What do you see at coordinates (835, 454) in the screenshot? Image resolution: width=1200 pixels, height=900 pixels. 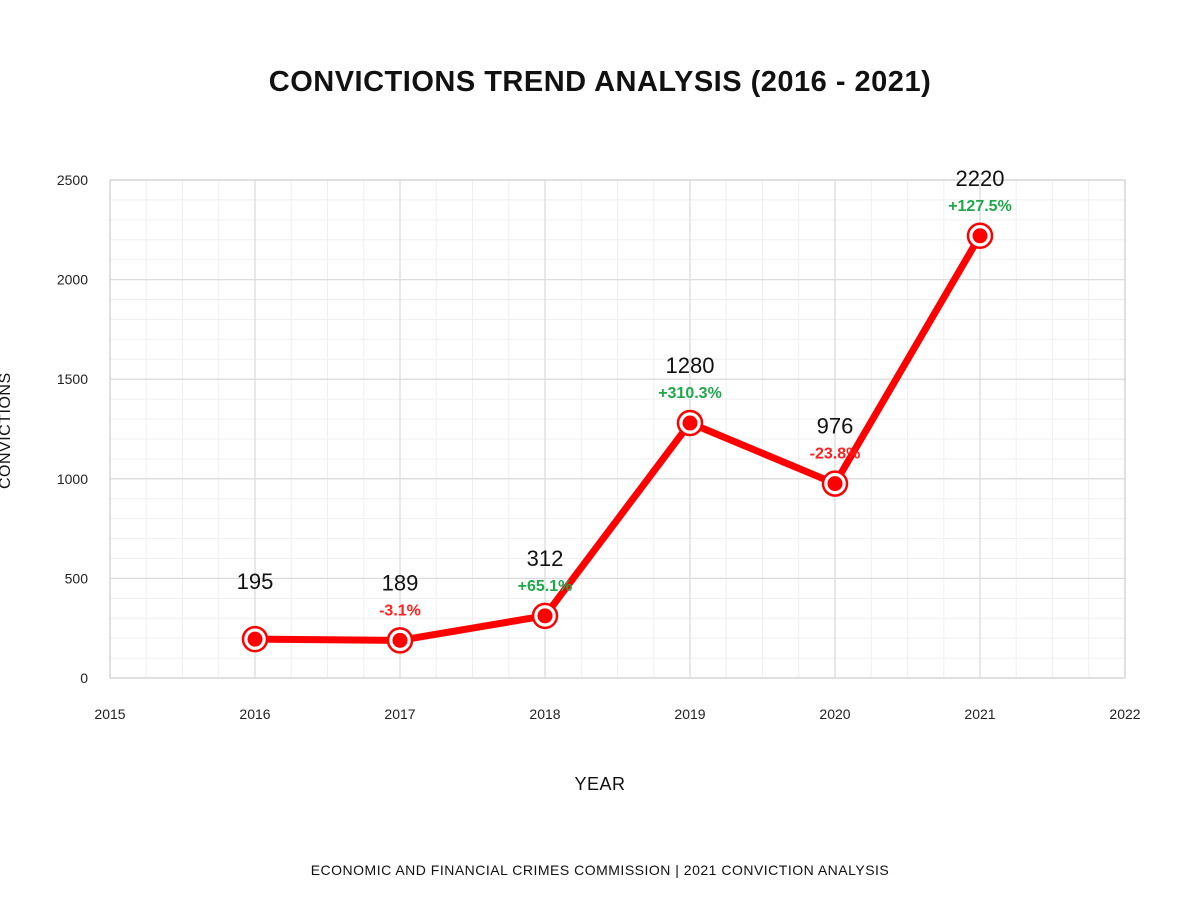 I see `data-change-label: -23.8%` at bounding box center [835, 454].